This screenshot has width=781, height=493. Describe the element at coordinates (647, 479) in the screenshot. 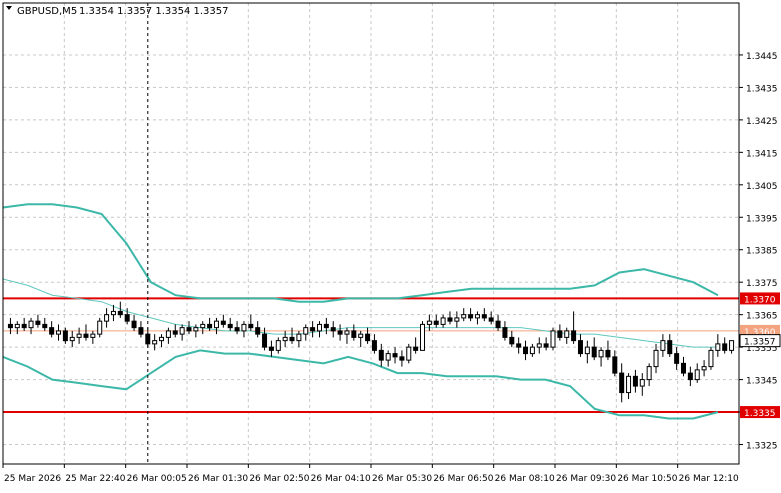

I see `x-tick-label: 26 Mar 10:50` at that location.